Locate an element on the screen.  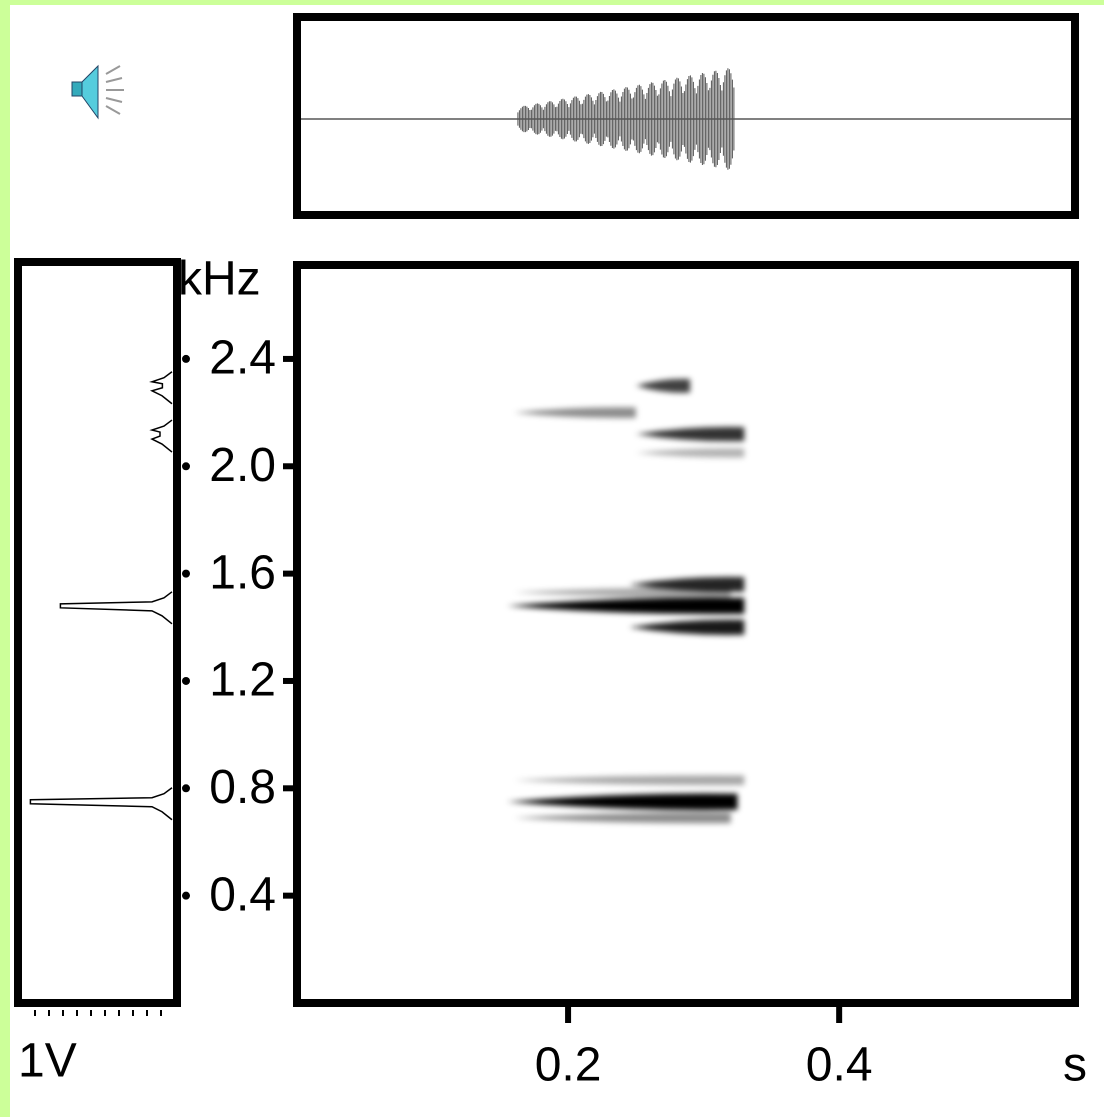
spectrum-frame is located at coordinates (97, 632).